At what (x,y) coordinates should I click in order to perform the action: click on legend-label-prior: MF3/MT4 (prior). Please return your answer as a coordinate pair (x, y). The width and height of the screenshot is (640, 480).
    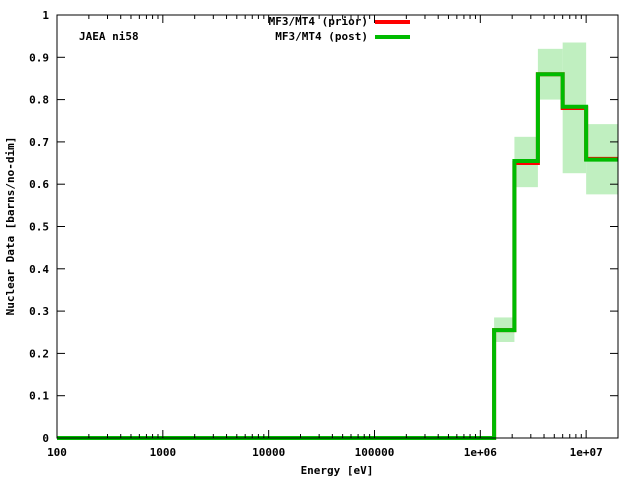
    Looking at the image, I should click on (318, 21).